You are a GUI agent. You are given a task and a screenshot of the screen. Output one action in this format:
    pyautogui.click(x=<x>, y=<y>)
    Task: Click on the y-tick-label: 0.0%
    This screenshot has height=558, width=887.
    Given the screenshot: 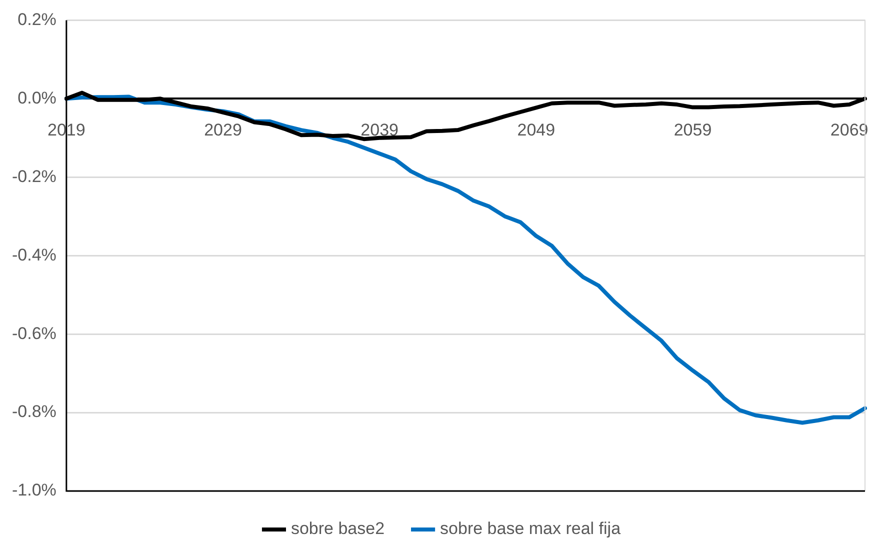 What is the action you would take?
    pyautogui.click(x=37, y=98)
    